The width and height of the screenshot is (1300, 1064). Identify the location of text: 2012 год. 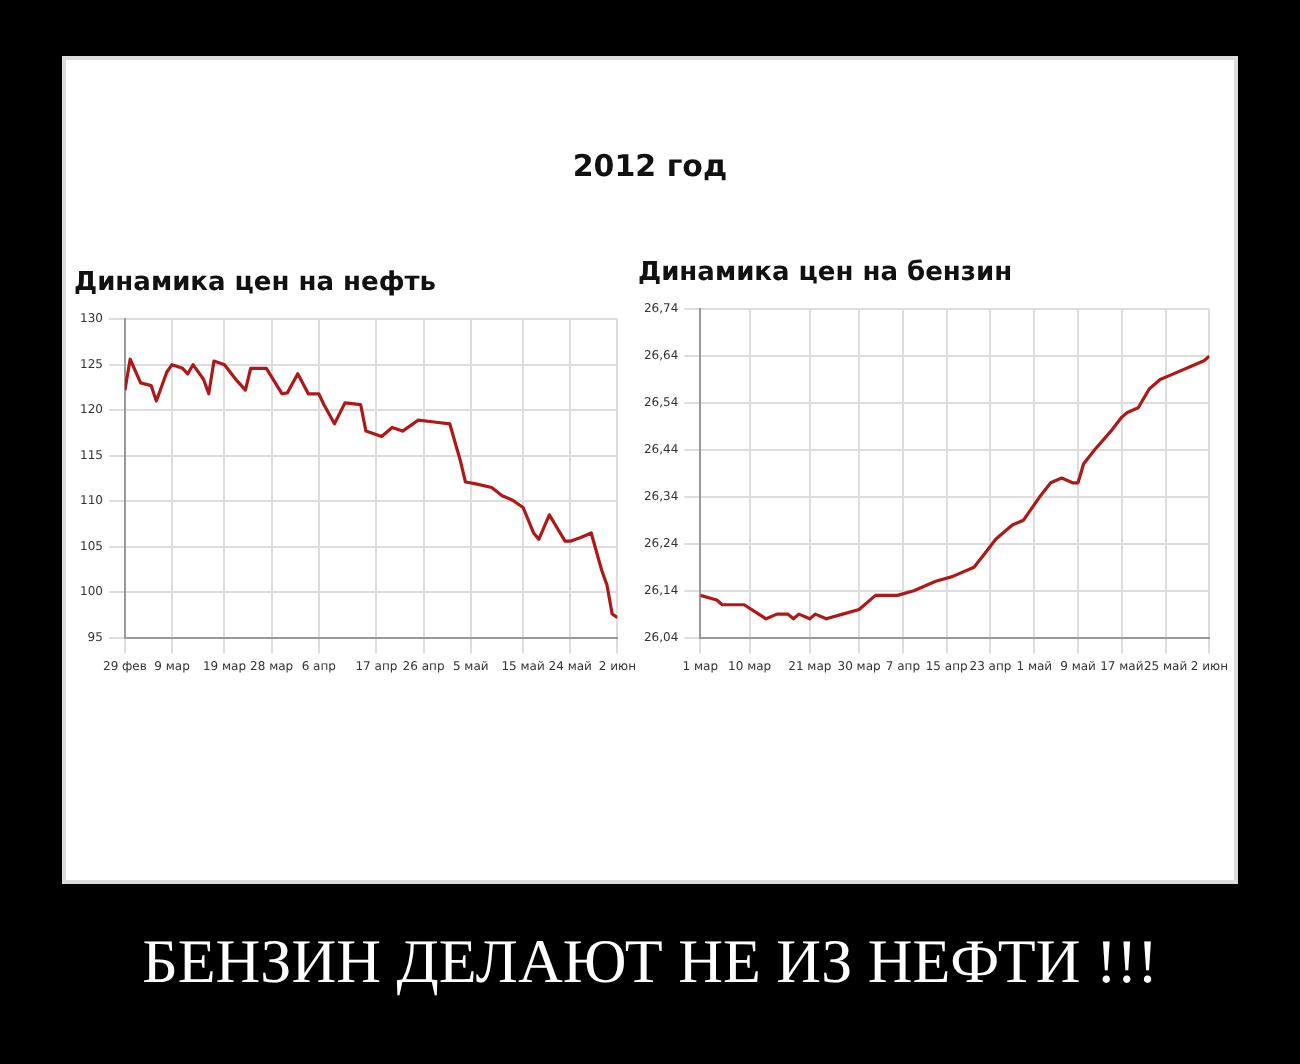
(650, 166).